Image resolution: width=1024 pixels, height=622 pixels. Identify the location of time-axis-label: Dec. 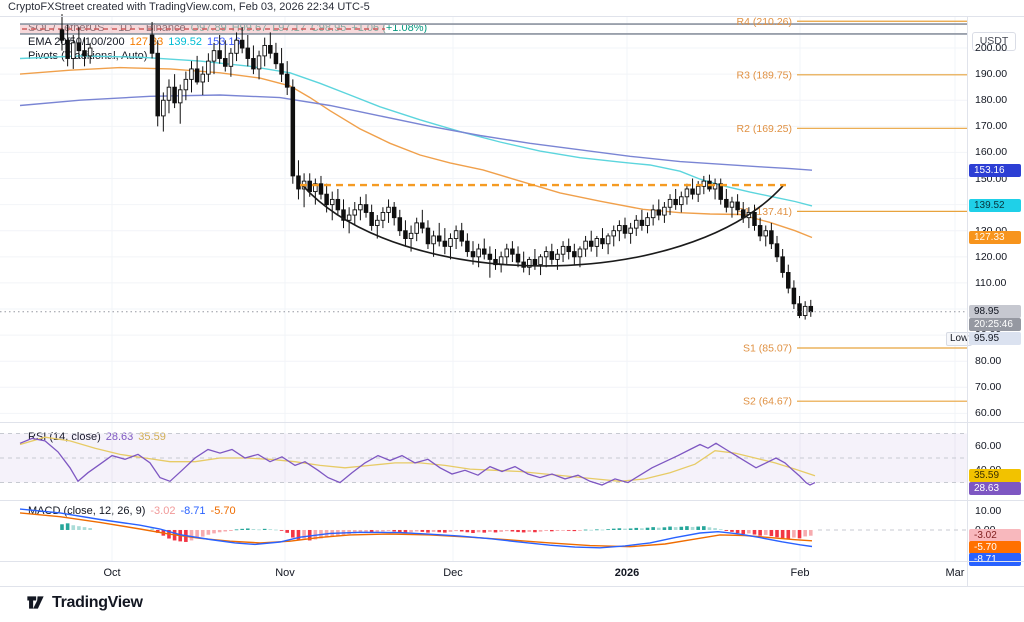
(453, 573).